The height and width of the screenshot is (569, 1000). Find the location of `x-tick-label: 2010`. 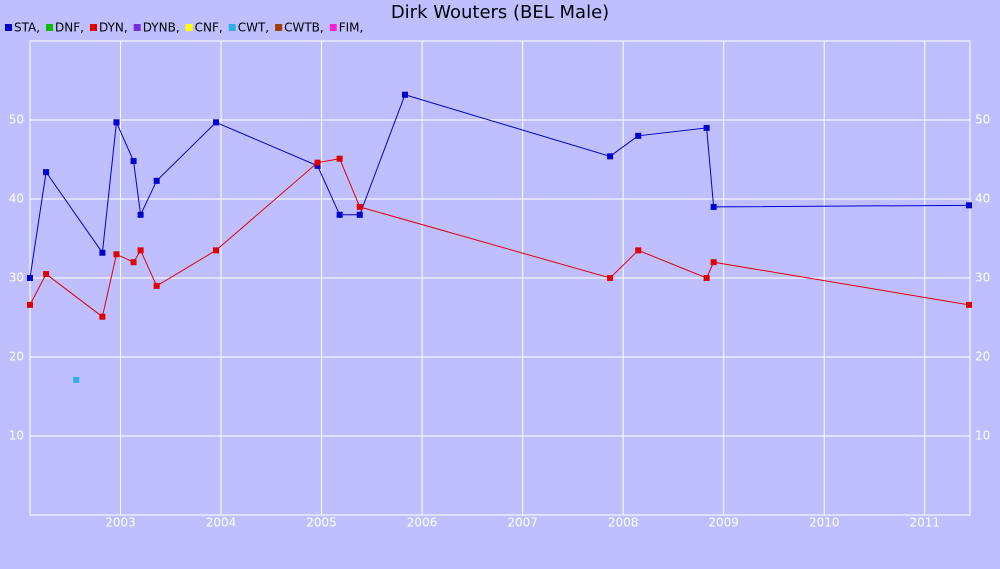

x-tick-label: 2010 is located at coordinates (824, 523).